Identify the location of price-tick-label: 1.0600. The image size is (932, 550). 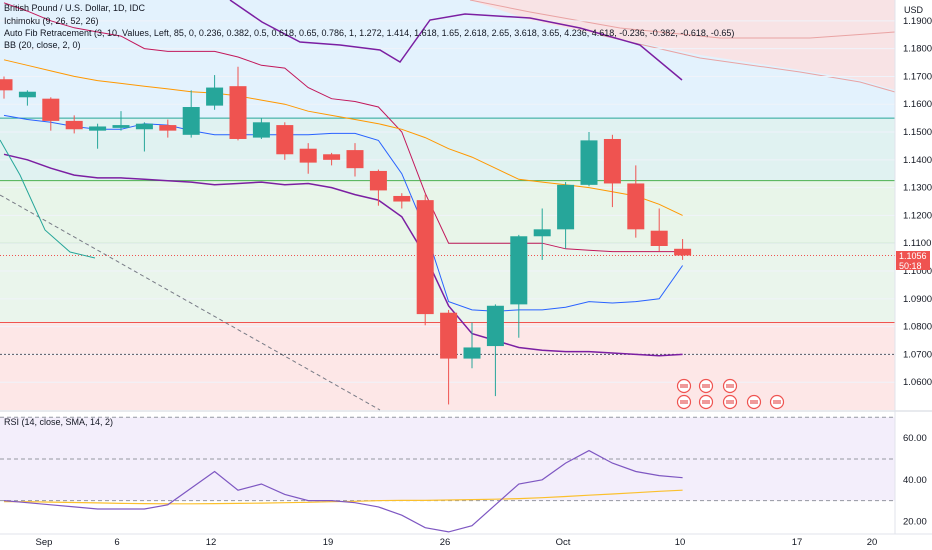
(917, 382).